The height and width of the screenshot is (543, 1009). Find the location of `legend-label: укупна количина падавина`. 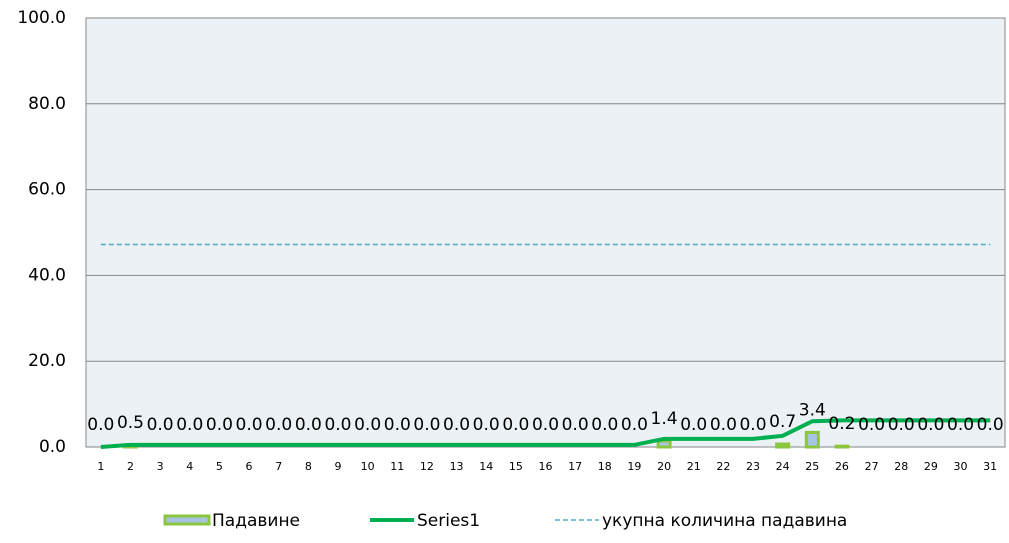

legend-label: укупна количина падавина is located at coordinates (724, 521).